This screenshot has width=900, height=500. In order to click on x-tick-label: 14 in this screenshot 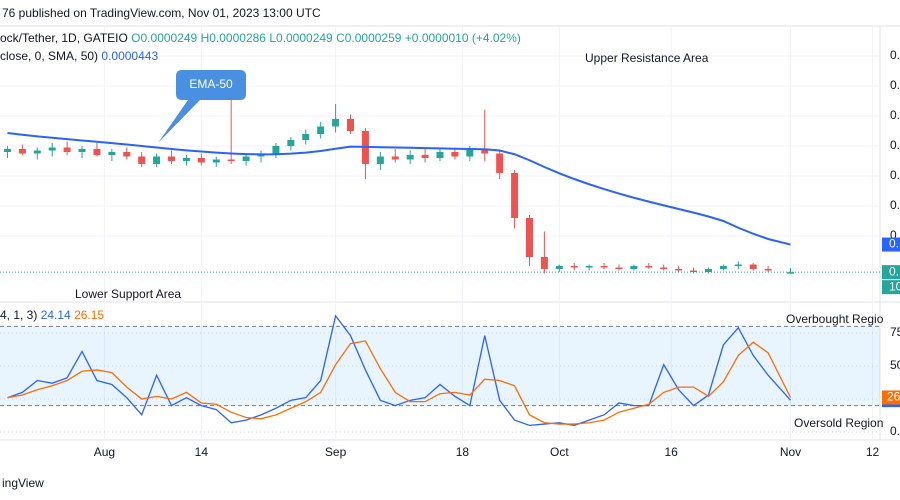, I will do `click(202, 452)`.